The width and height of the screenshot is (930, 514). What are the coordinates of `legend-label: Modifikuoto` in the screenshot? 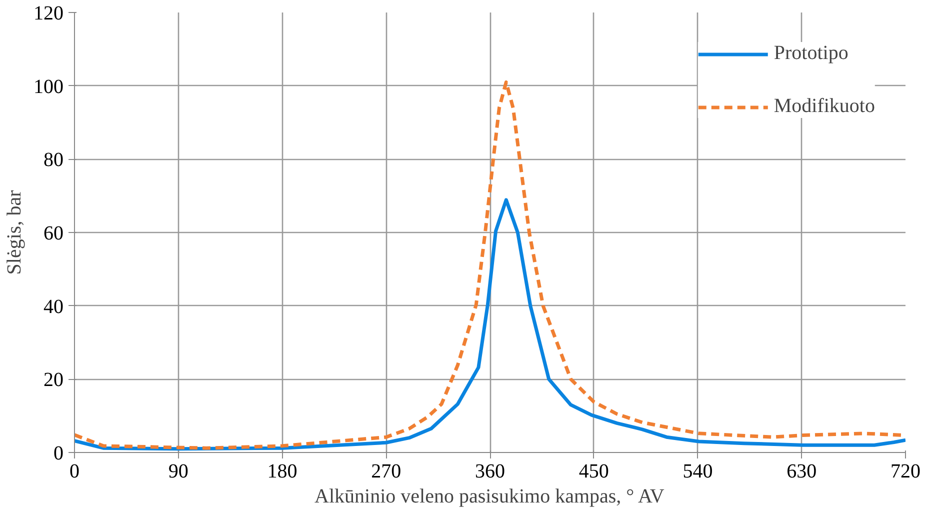 It's located at (824, 106).